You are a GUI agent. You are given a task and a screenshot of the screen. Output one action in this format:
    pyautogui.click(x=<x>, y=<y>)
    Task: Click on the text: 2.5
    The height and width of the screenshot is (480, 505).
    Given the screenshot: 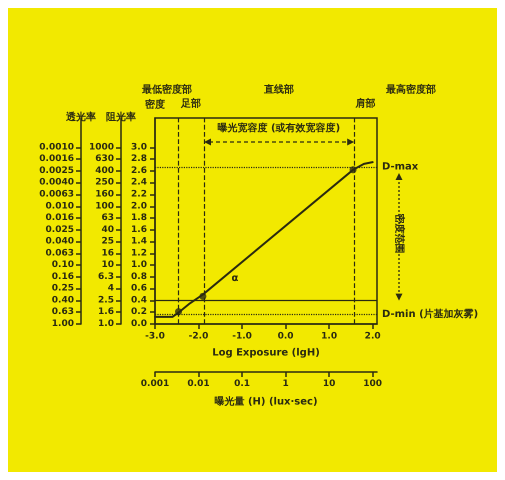 What is the action you would take?
    pyautogui.click(x=106, y=300)
    